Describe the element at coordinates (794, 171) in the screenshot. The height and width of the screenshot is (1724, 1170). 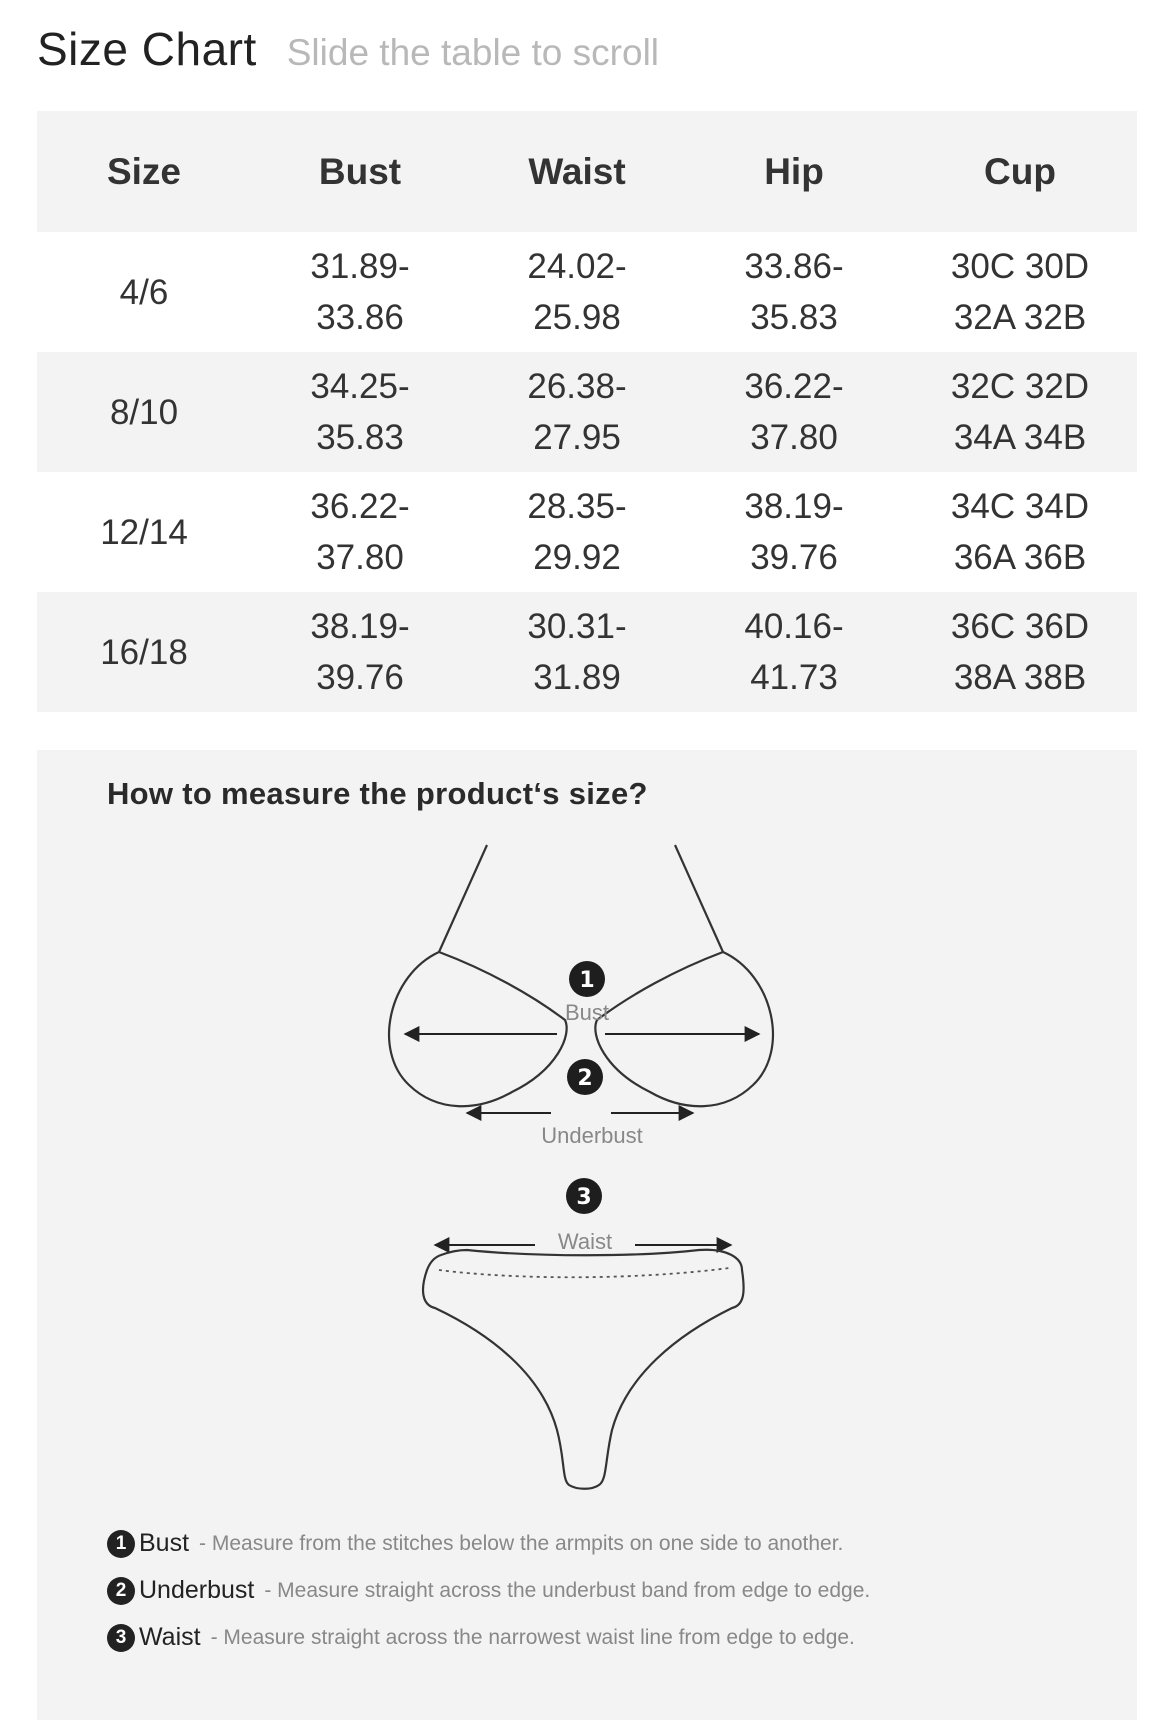
I see `column-header-hip: Hip` at that location.